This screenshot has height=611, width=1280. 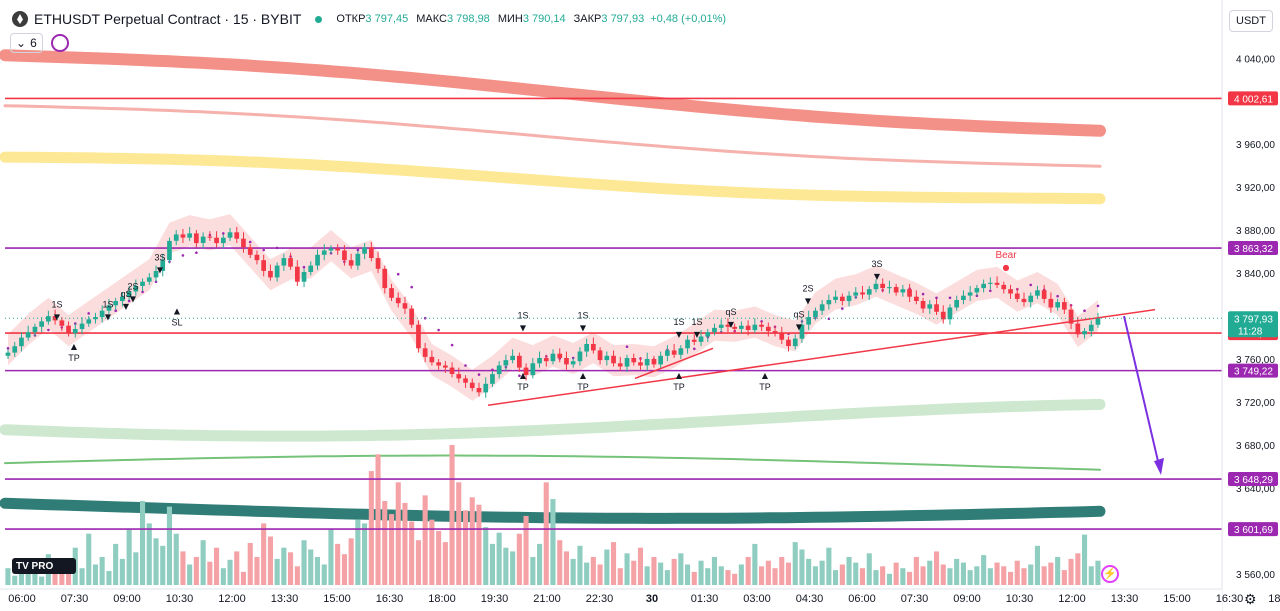 What do you see at coordinates (1274, 599) in the screenshot?
I see `time-tick: 18:00` at bounding box center [1274, 599].